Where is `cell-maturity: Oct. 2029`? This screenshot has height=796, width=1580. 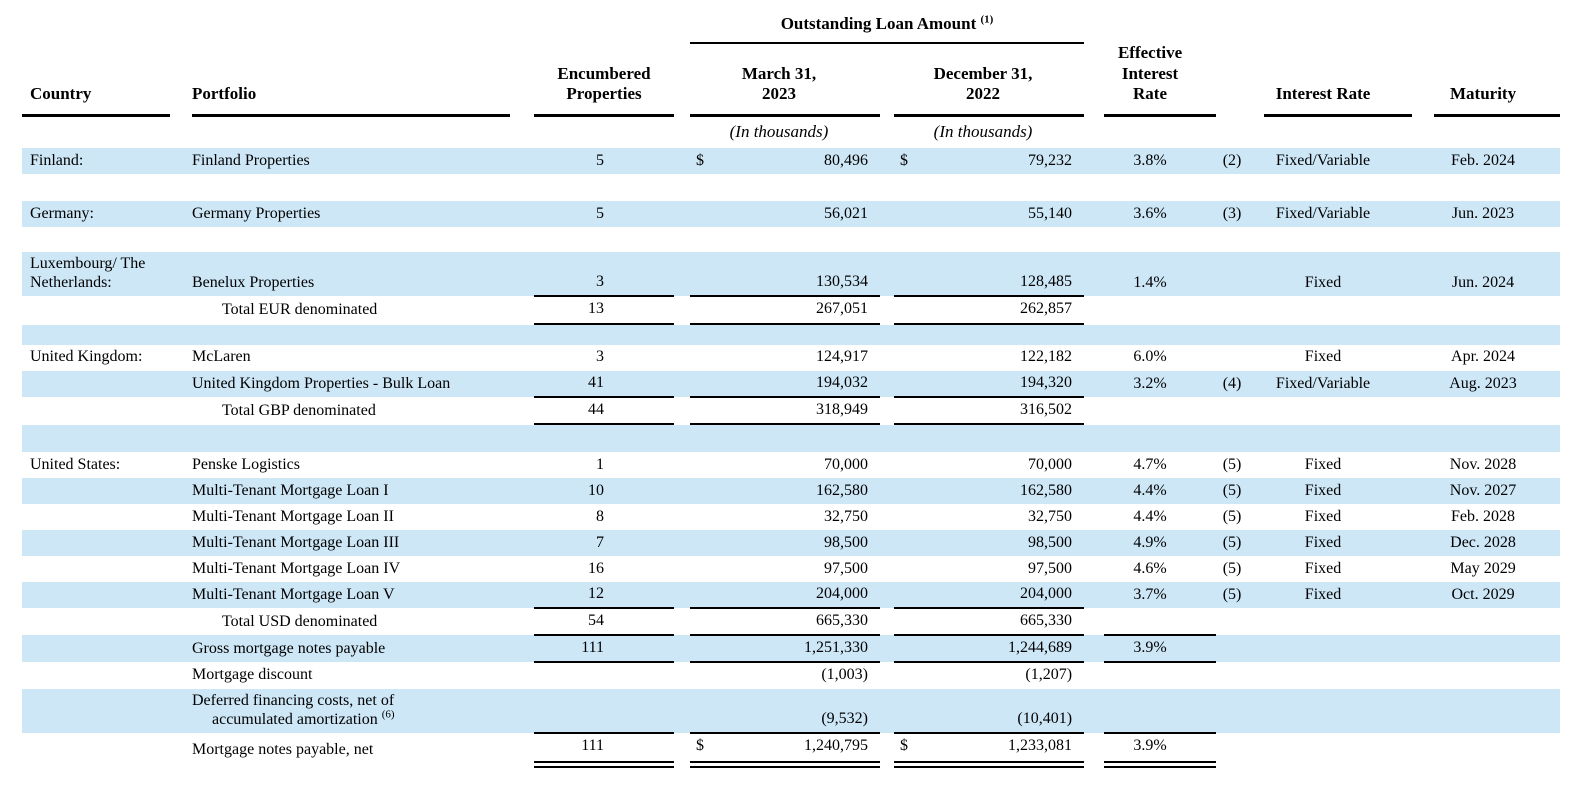
cell-maturity: Oct. 2029 is located at coordinates (1497, 595).